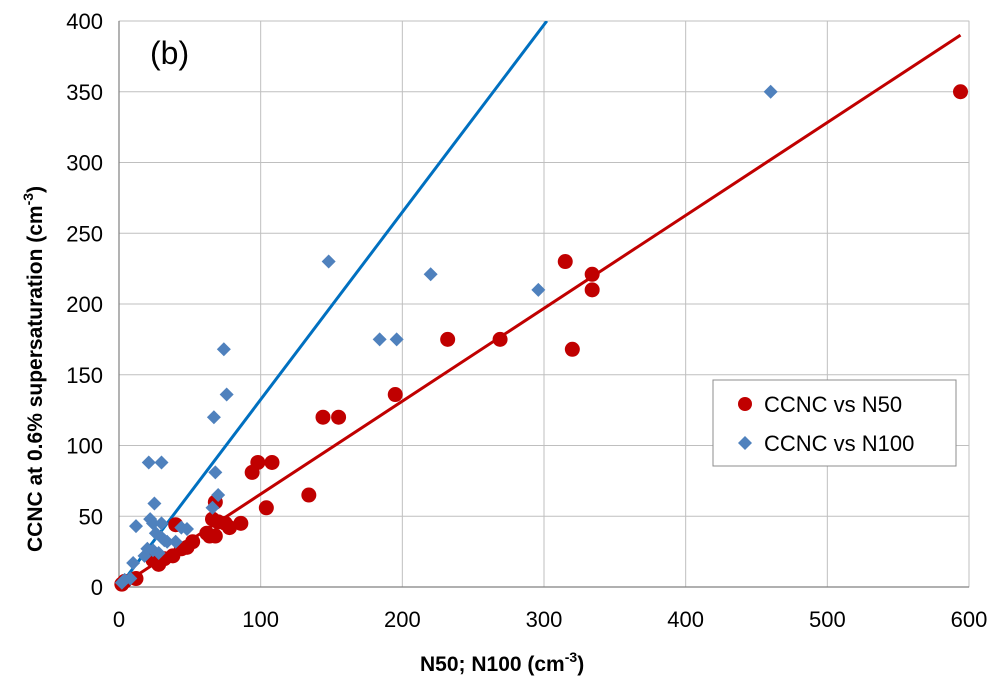 This screenshot has width=996, height=685. I want to click on x-axis-title-sup: -3, so click(571, 657).